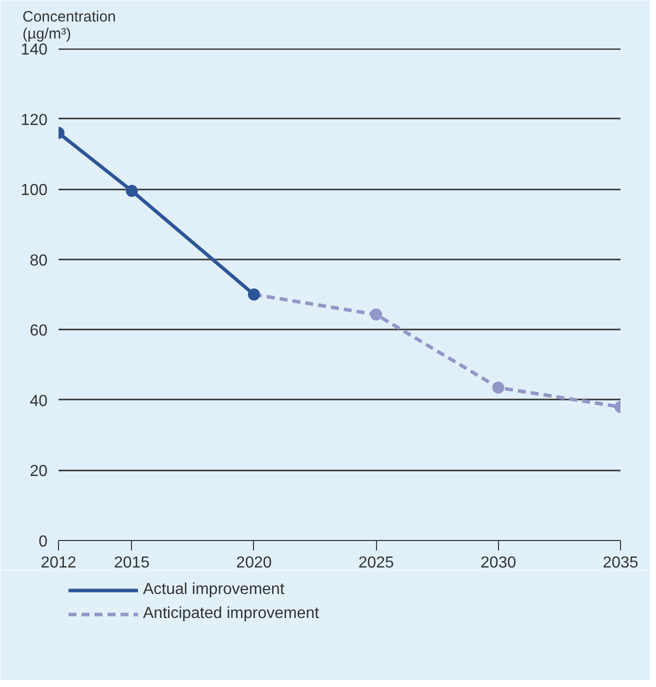 The height and width of the screenshot is (687, 656). What do you see at coordinates (39, 401) in the screenshot?
I see `y-tick-label: 40` at bounding box center [39, 401].